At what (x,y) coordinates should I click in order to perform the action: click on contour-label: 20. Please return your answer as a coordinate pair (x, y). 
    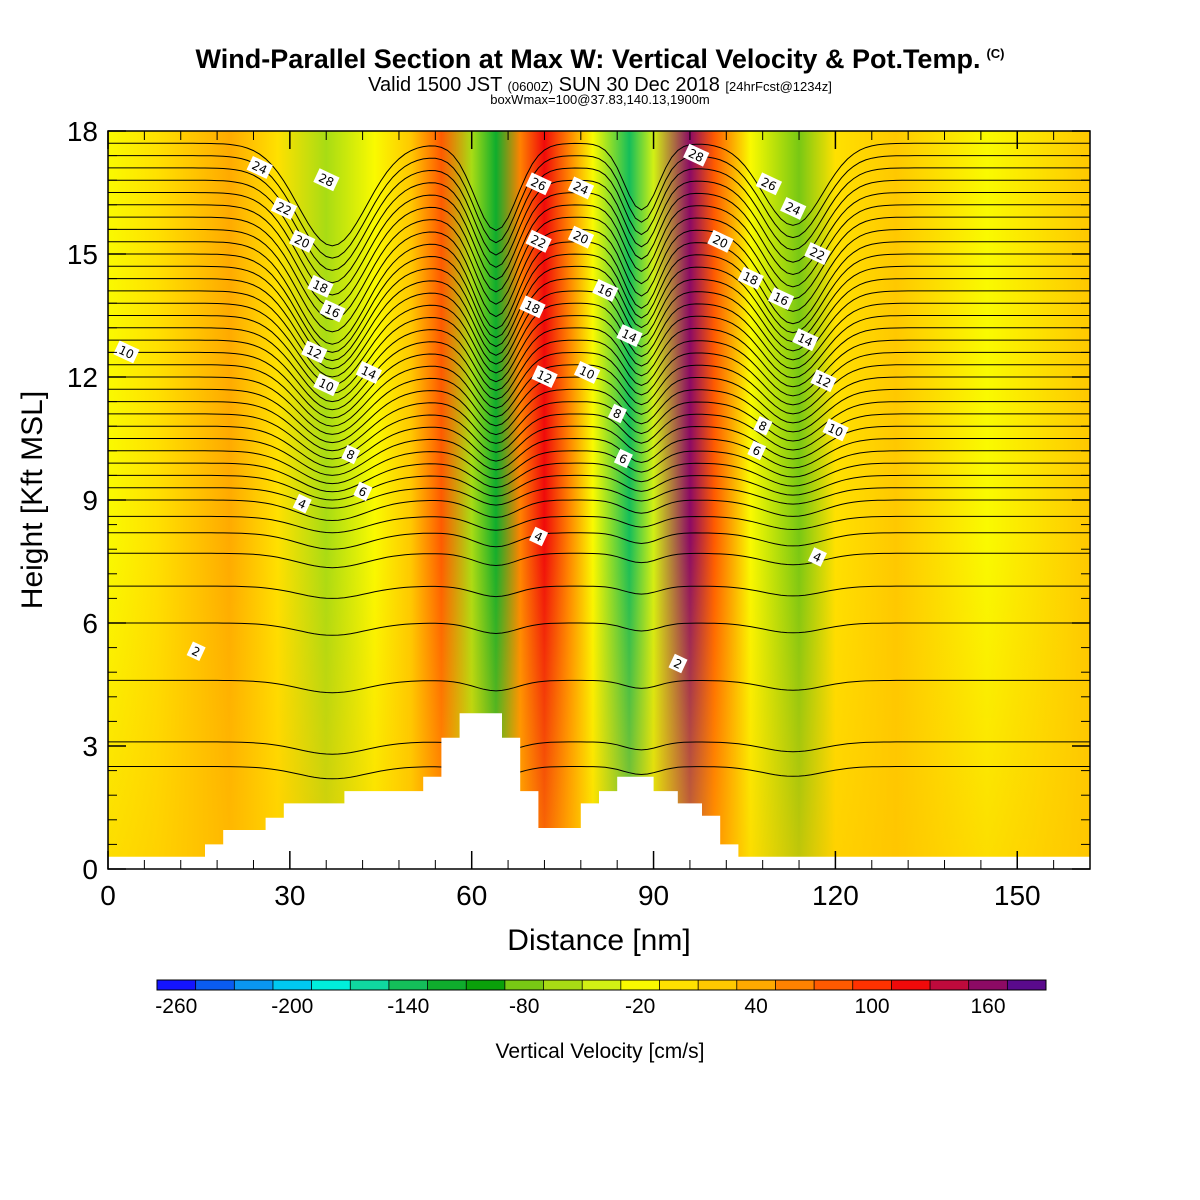
    Looking at the image, I should click on (302, 241).